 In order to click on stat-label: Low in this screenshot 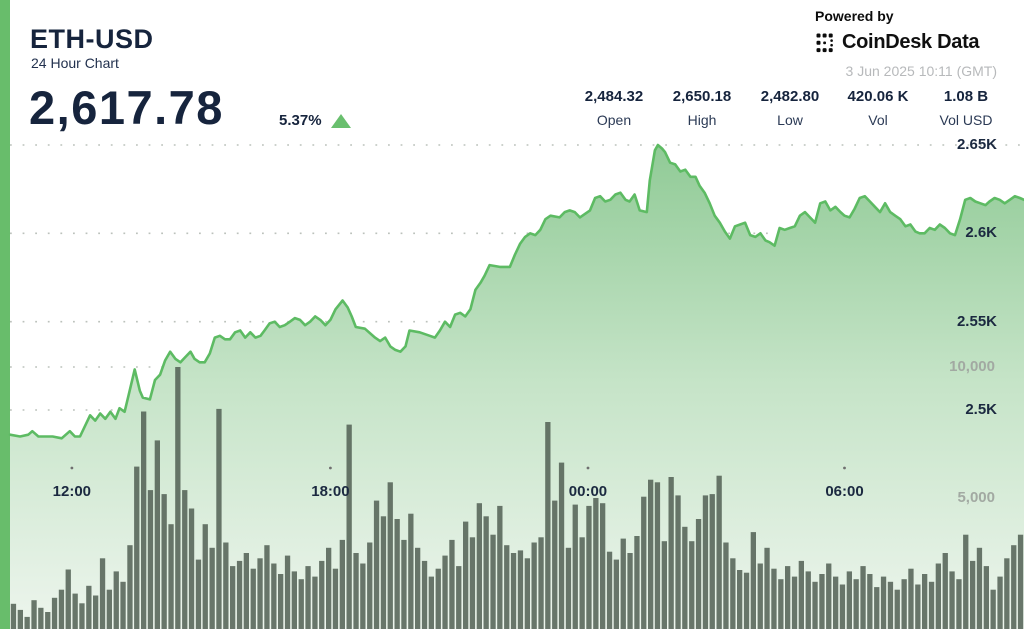, I will do `click(790, 120)`.